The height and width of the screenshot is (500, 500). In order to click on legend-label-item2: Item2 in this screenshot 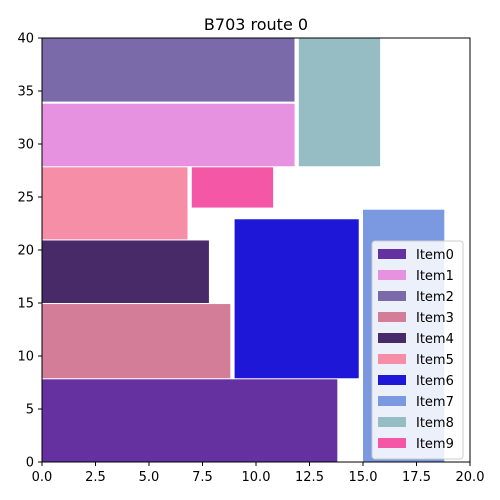, I will do `click(435, 297)`.